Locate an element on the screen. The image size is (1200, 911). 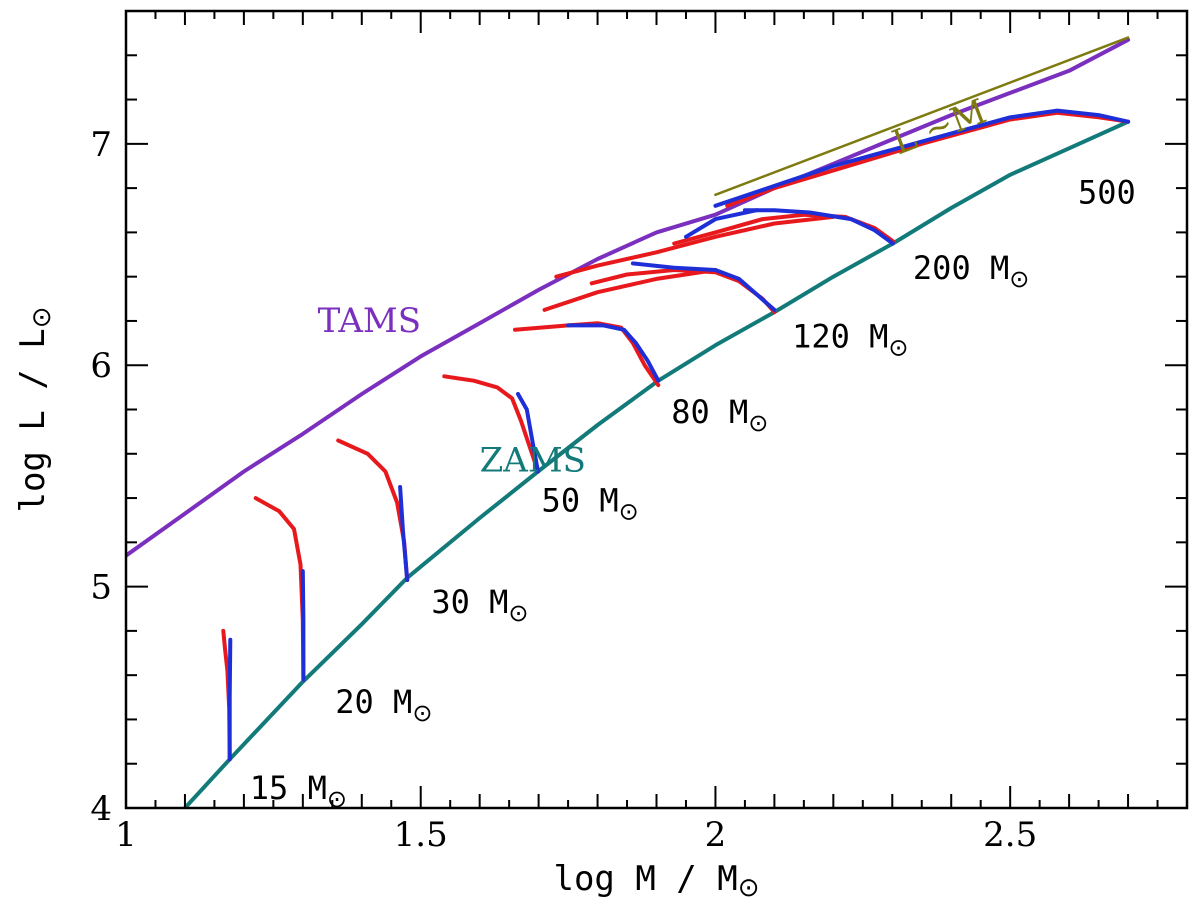
x-axis-label: log M / M⊙ is located at coordinates (656, 881).